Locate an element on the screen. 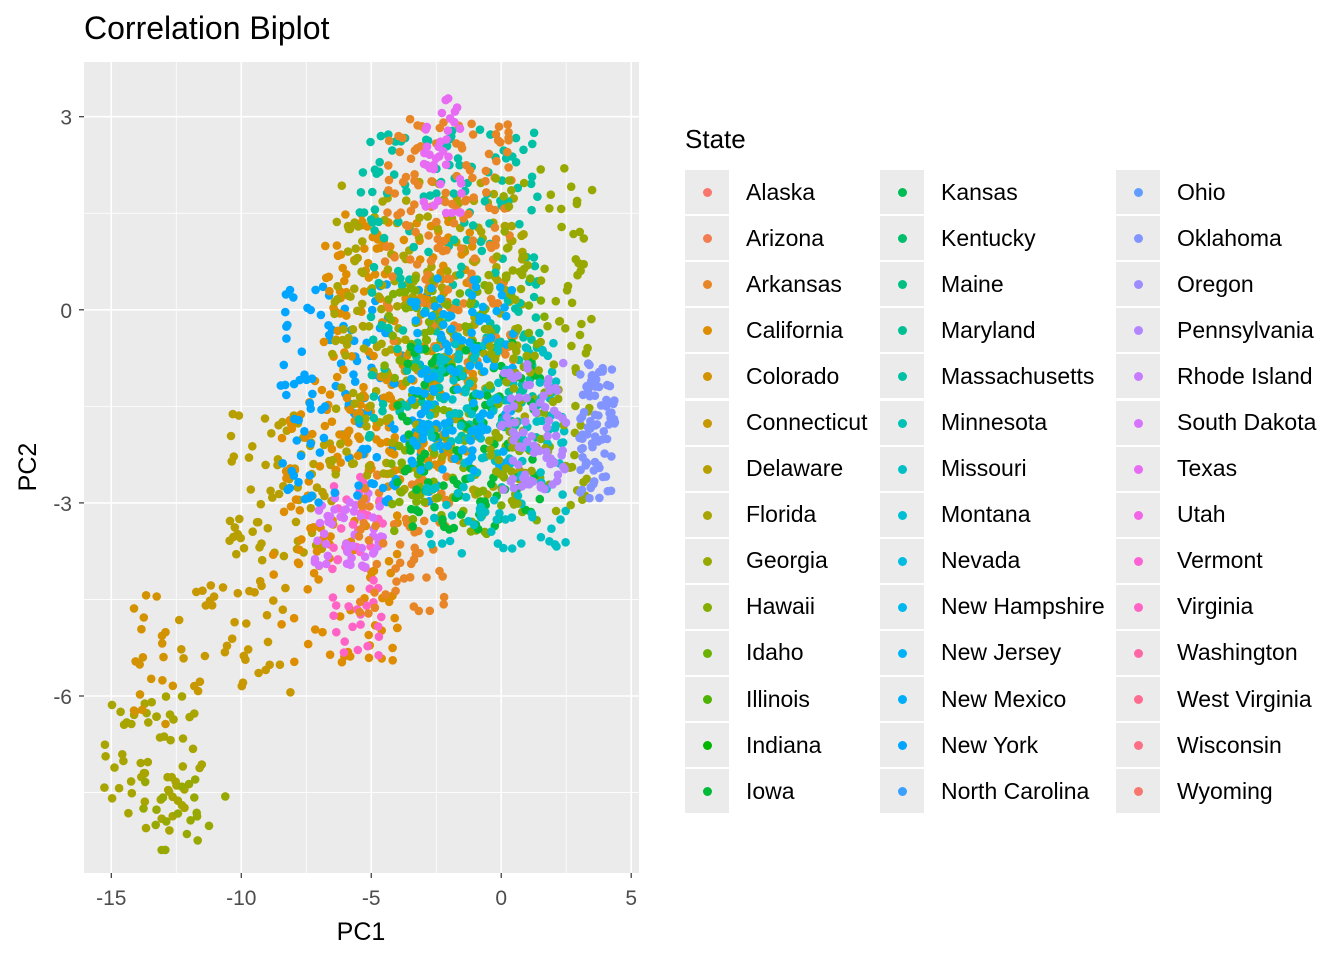  y-tick-label: 0 is located at coordinates (66, 311).